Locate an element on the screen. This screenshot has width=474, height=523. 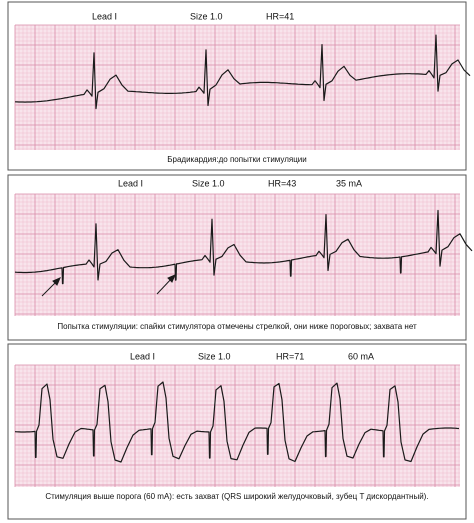
current-label: 60 mA is located at coordinates (361, 356).